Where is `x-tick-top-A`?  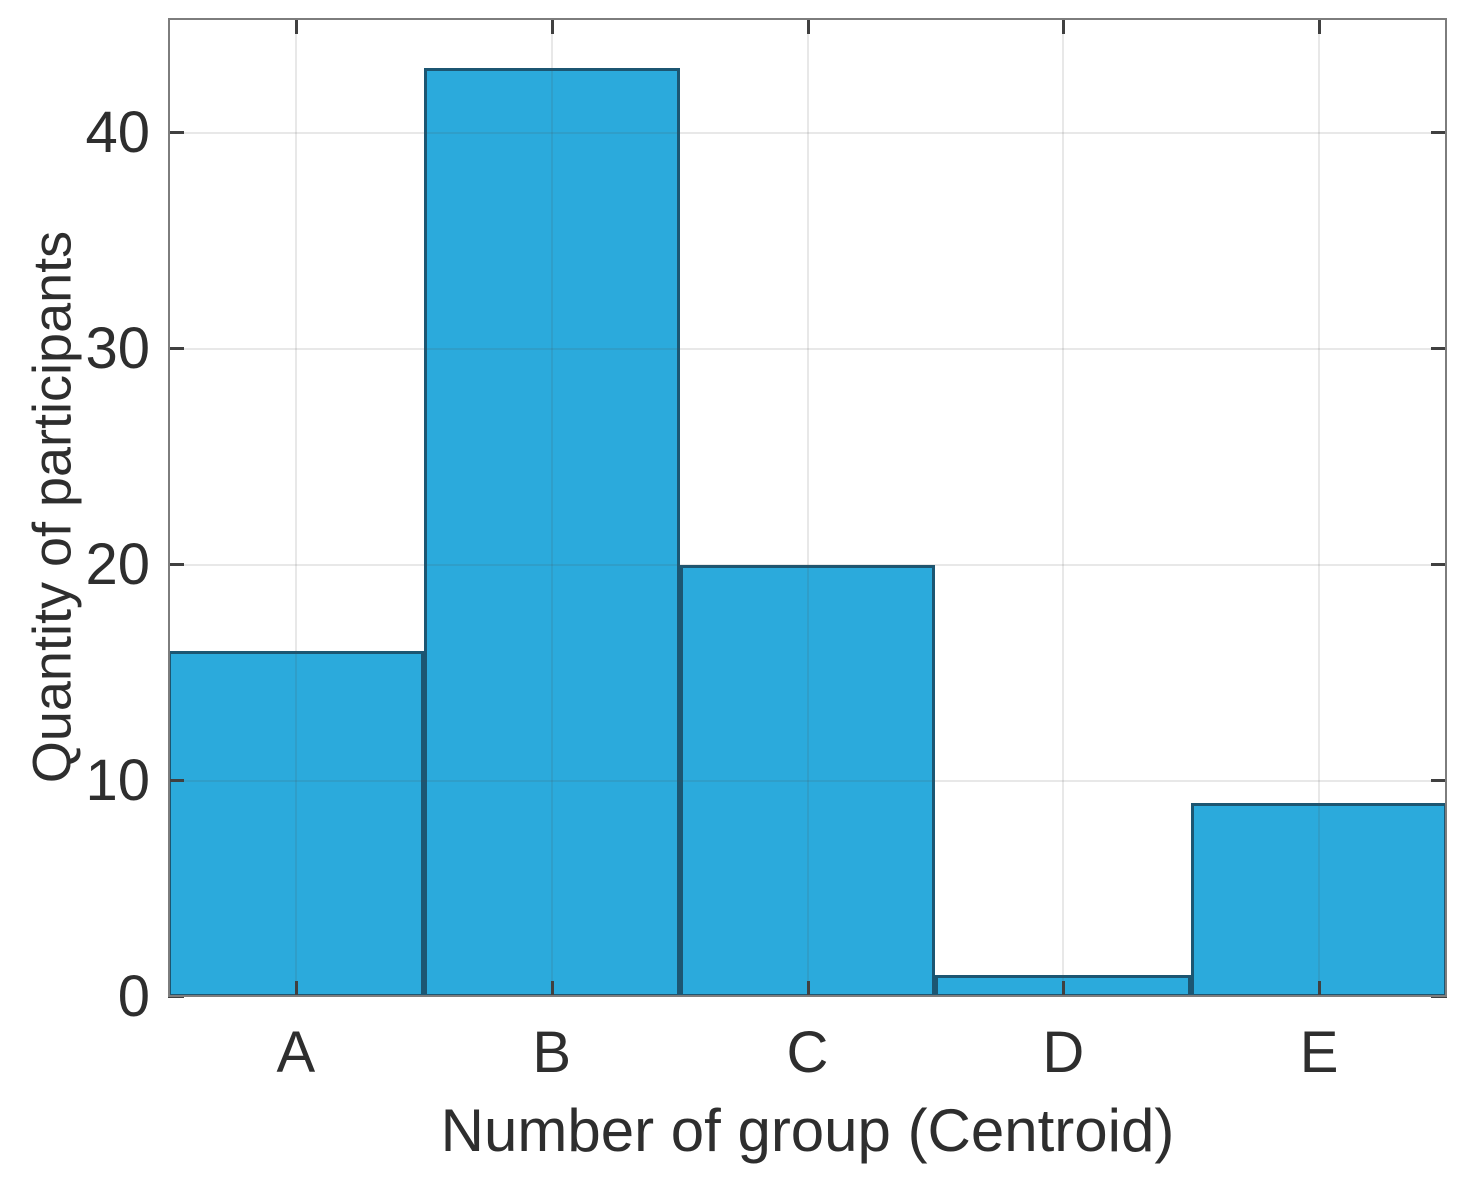
x-tick-top-A is located at coordinates (296, 26).